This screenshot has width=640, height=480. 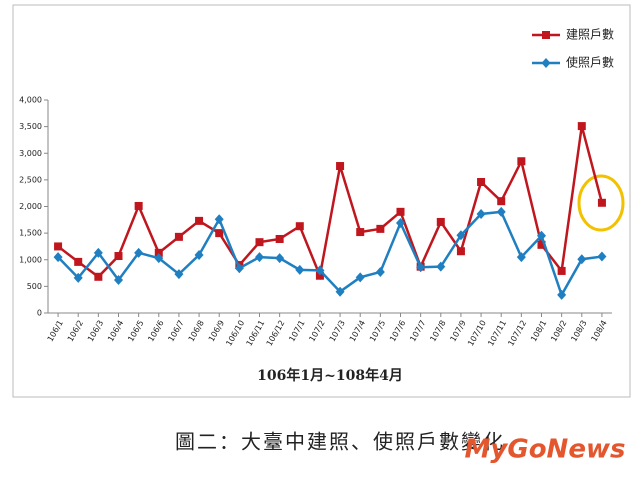 I want to click on y-tick-label: 2,000, so click(x=30, y=206).